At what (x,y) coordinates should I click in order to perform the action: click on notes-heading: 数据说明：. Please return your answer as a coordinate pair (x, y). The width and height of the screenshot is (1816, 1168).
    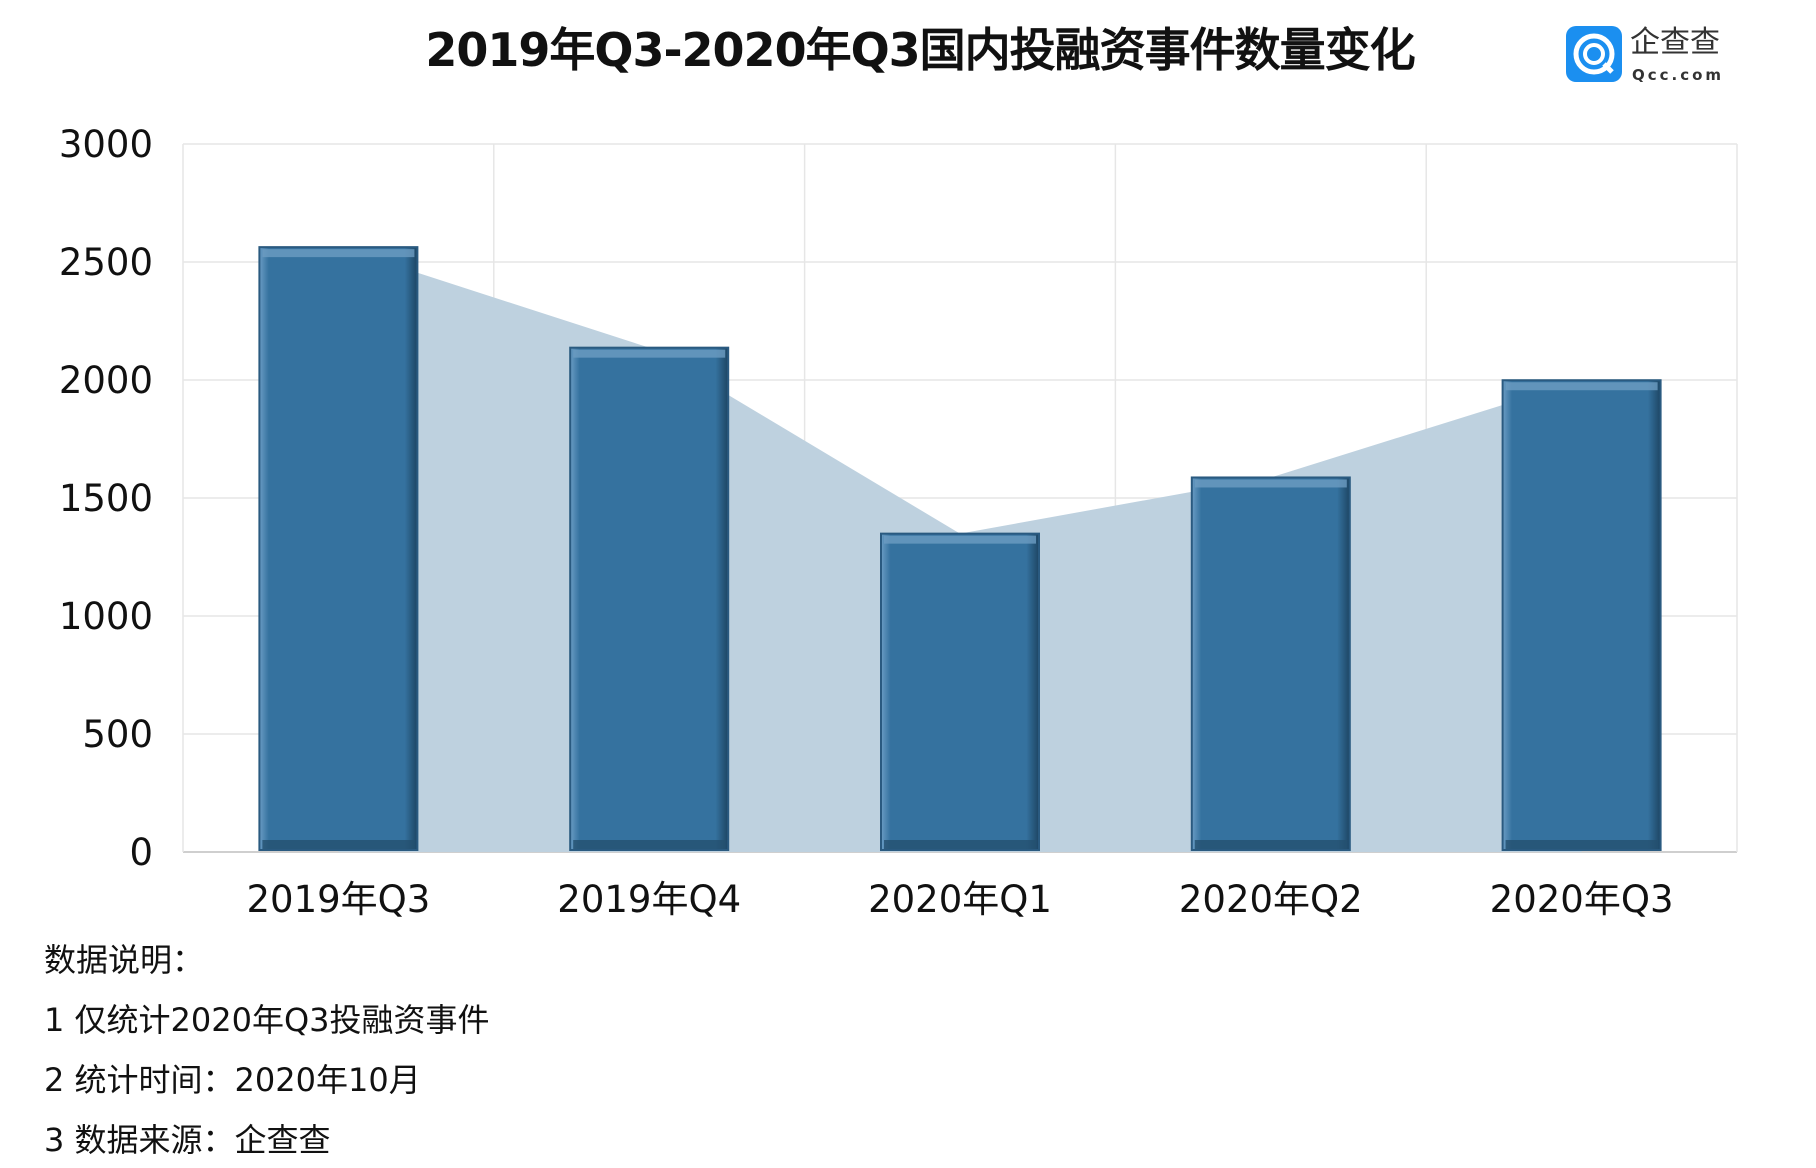
    Looking at the image, I should click on (124, 960).